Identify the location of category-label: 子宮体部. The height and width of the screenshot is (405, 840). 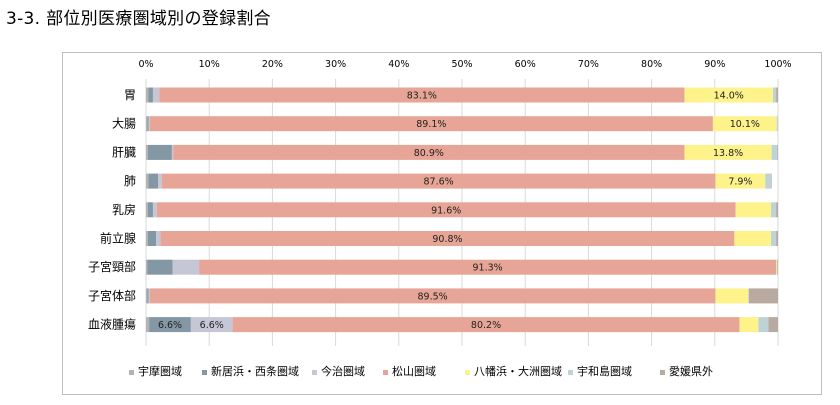
(112, 295).